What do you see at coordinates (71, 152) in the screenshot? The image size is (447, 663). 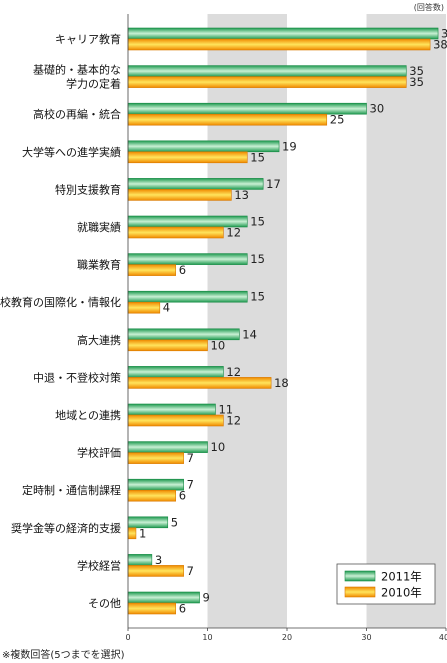 I see `category-label: 大学等への進学実績` at bounding box center [71, 152].